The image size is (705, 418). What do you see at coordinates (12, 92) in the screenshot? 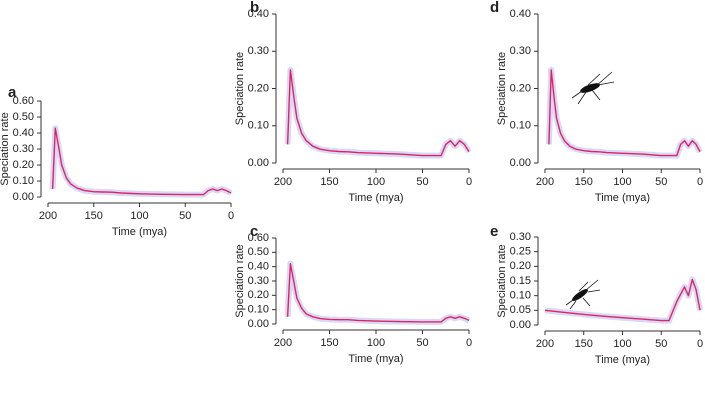
I see `panel-label: a` at bounding box center [12, 92].